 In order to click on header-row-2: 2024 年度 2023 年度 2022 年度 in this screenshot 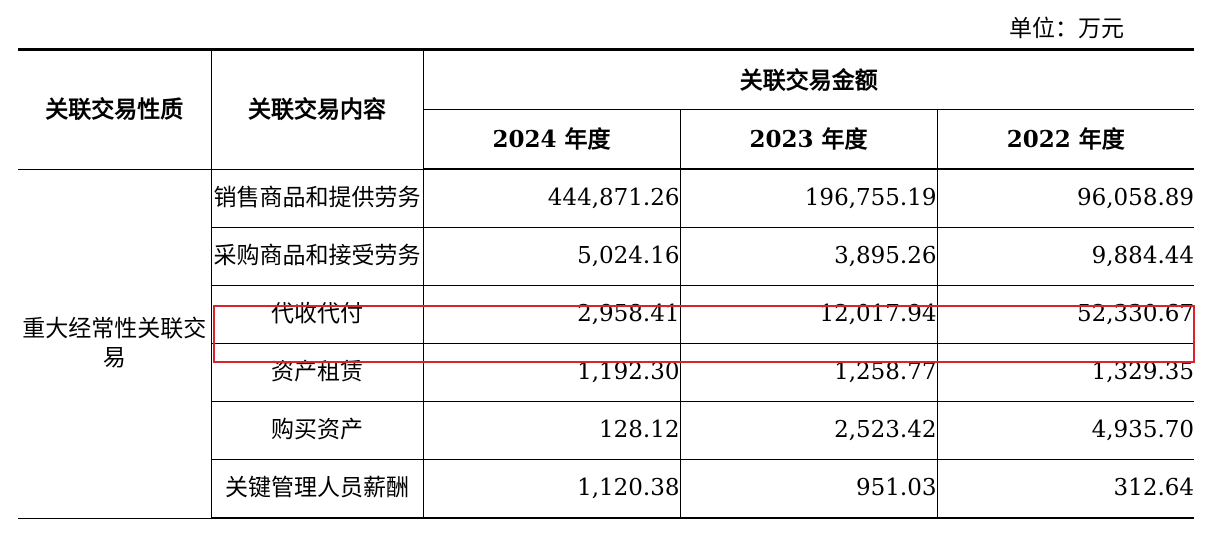, I will do `click(606, 139)`.